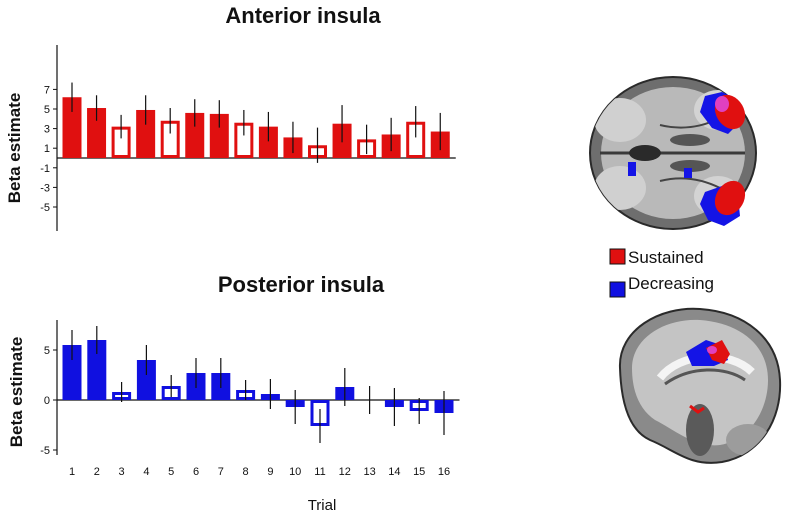 The width and height of the screenshot is (800, 519). Describe the element at coordinates (700, 385) in the screenshot. I see `sagittal-brain-image` at that location.